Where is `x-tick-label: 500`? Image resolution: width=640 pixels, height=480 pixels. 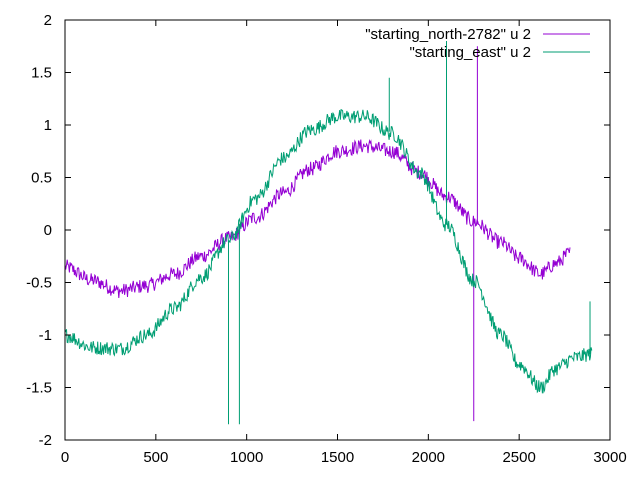 x-tick-label: 500 is located at coordinates (155, 457).